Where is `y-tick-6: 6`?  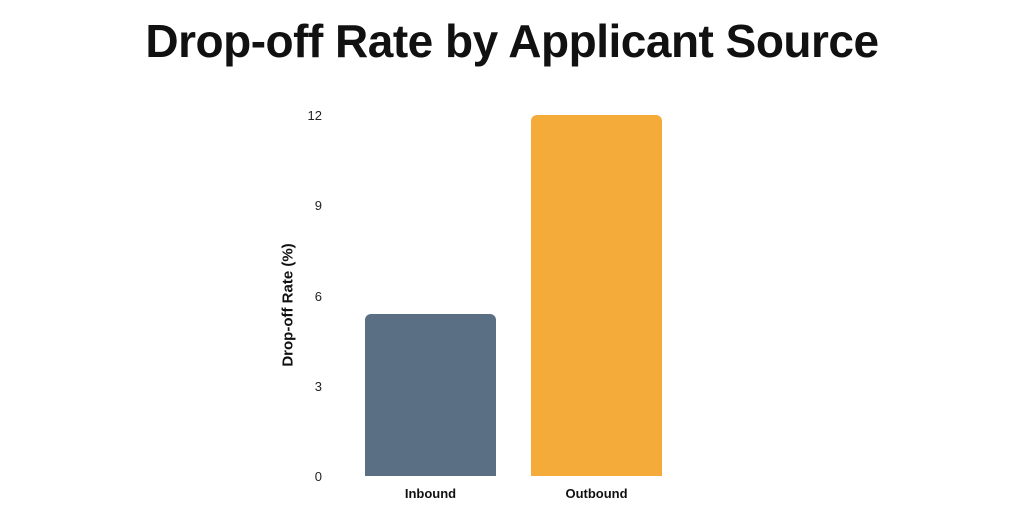 y-tick-6: 6 is located at coordinates (318, 296).